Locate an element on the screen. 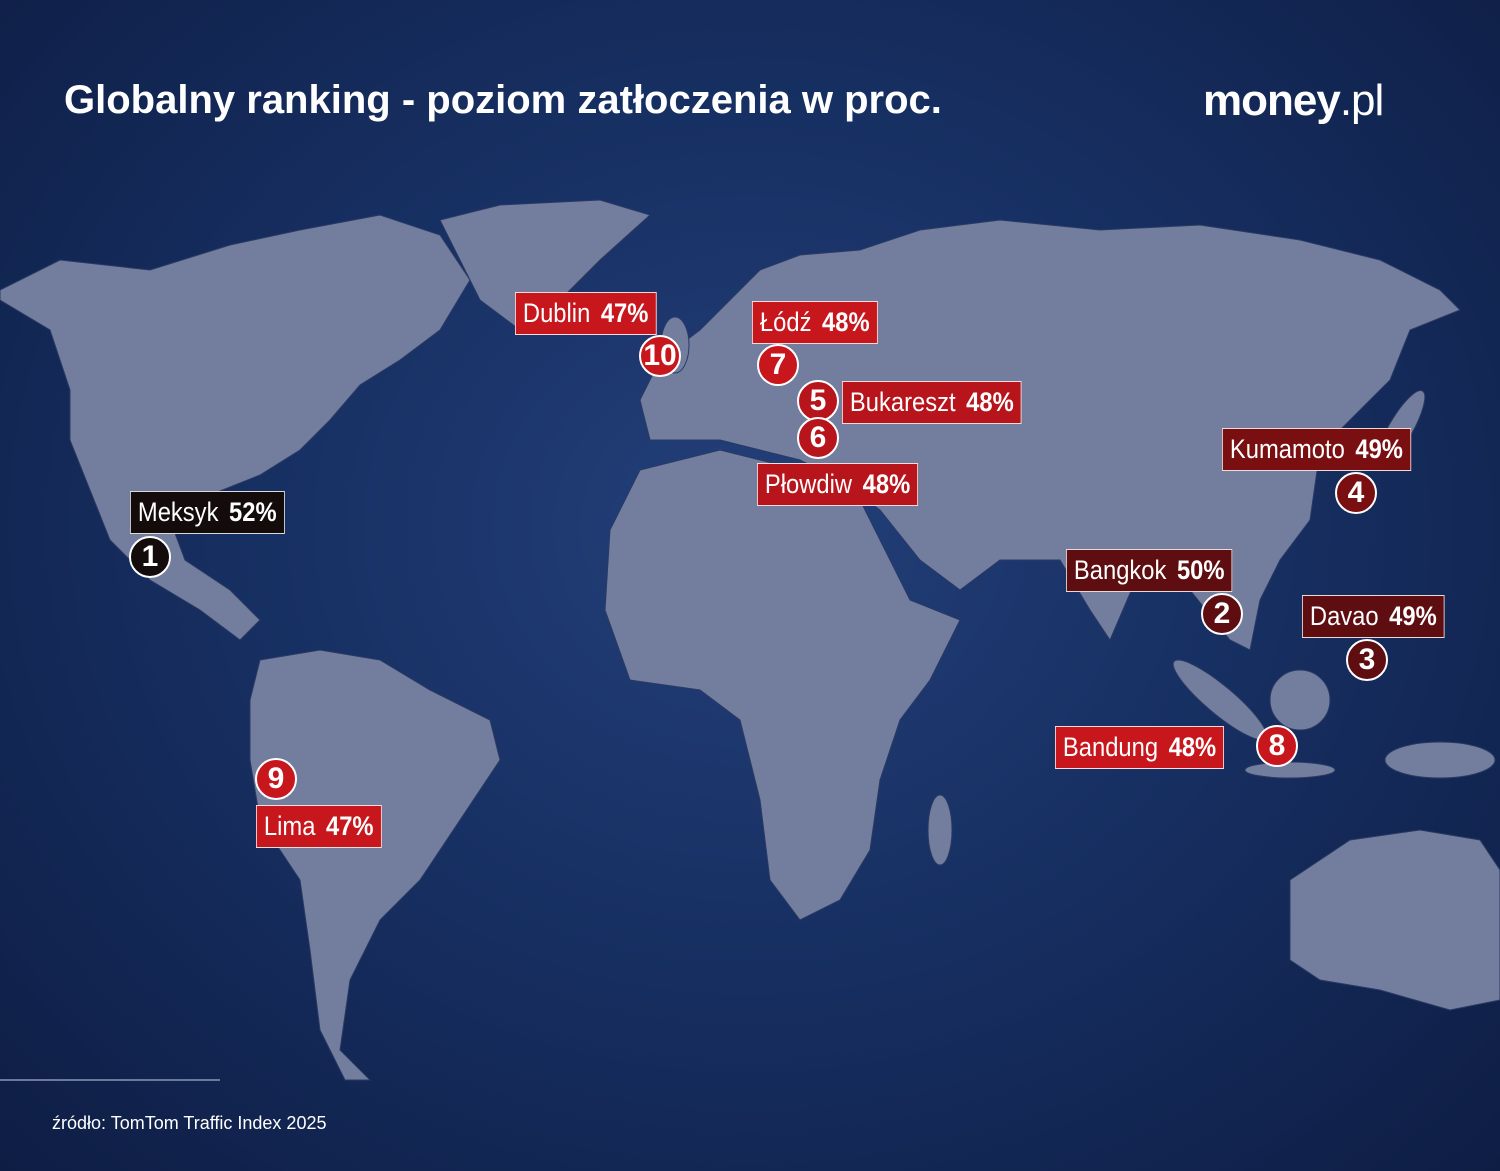 This screenshot has width=1500, height=1171. city-label: Meksyk 52% is located at coordinates (207, 512).